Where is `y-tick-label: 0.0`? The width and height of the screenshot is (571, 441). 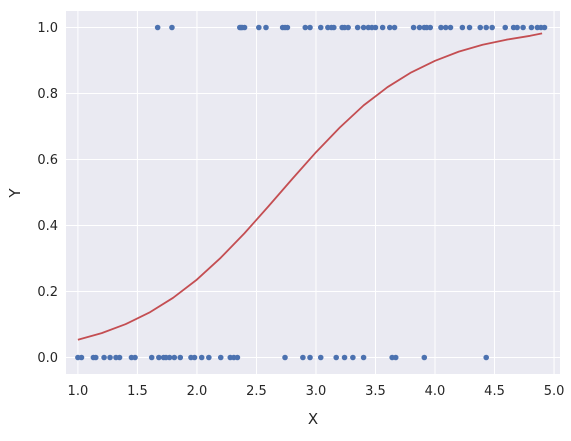
y-tick-label: 0.0 is located at coordinates (47, 358).